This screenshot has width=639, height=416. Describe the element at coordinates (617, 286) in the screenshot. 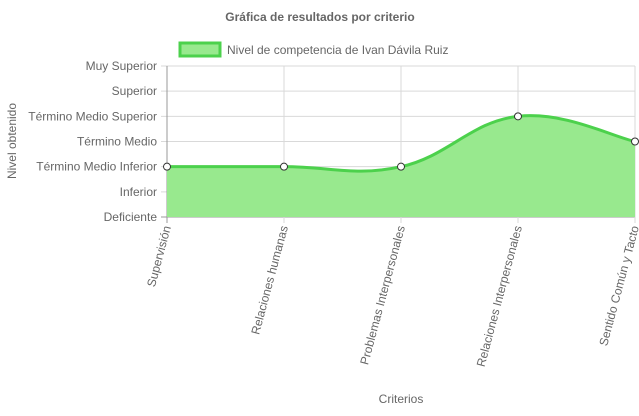

I see `x-tick-label: Sentido Común y Tacto` at that location.